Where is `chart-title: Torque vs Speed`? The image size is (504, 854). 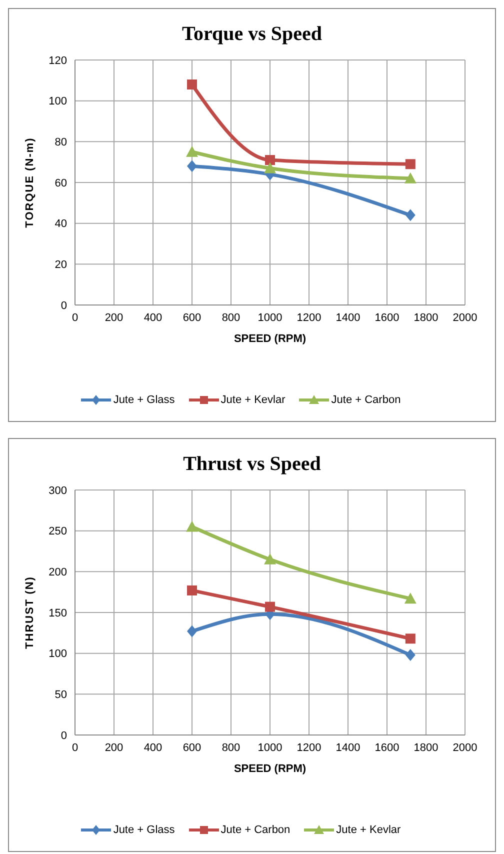
chart-title: Torque vs Speed is located at coordinates (252, 34).